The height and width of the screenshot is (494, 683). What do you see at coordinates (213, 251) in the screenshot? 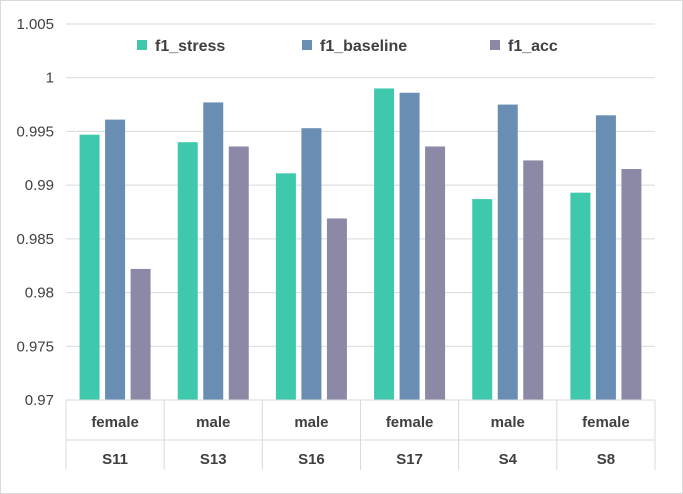
I see `bar-f1_baseline-S13` at bounding box center [213, 251].